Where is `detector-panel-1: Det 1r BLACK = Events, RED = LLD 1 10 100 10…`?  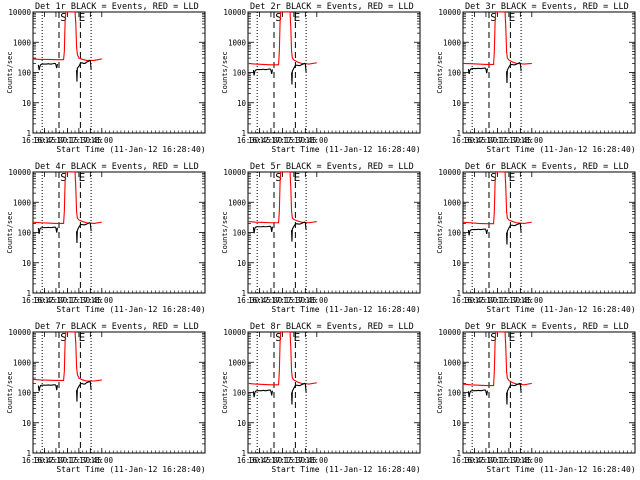
detector-panel-1: Det 1r BLACK = Events, RED = LLD 1 10 100 10… is located at coordinates (106, 78).